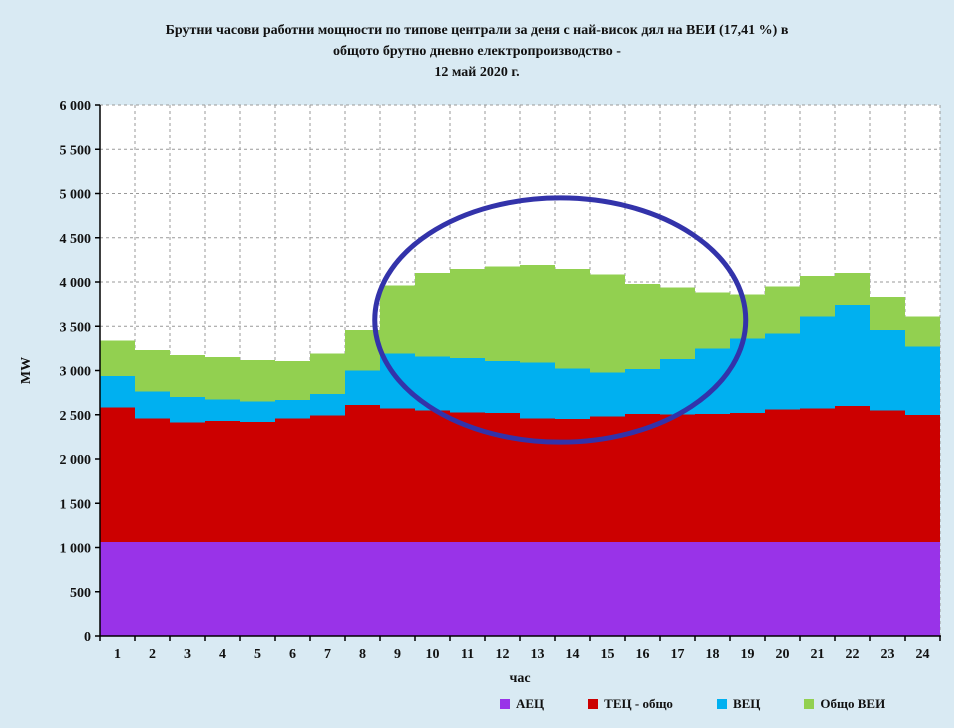  I want to click on x-tick-label: 15, so click(608, 654).